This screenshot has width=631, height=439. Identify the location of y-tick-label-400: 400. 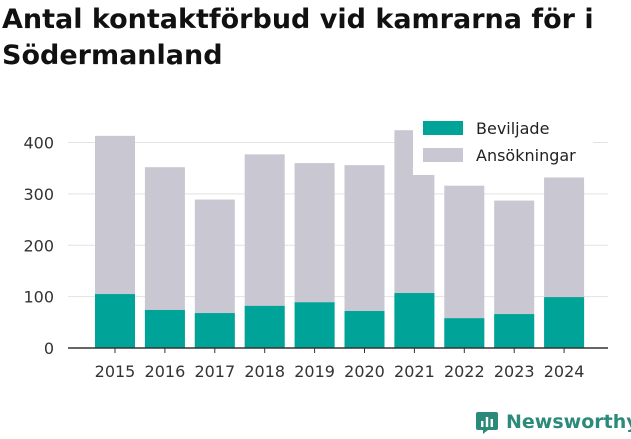
(38, 143).